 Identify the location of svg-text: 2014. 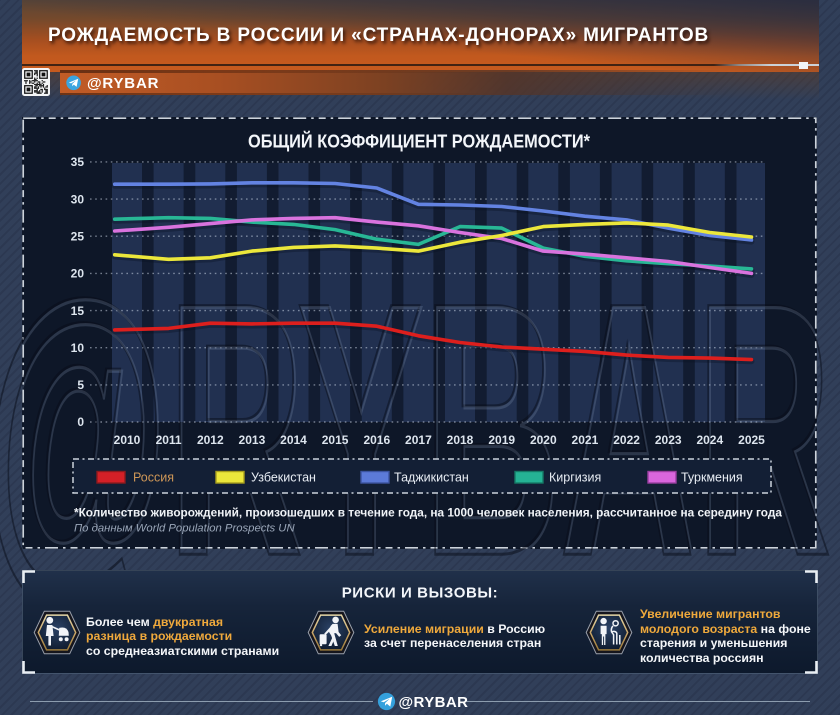
(293, 440).